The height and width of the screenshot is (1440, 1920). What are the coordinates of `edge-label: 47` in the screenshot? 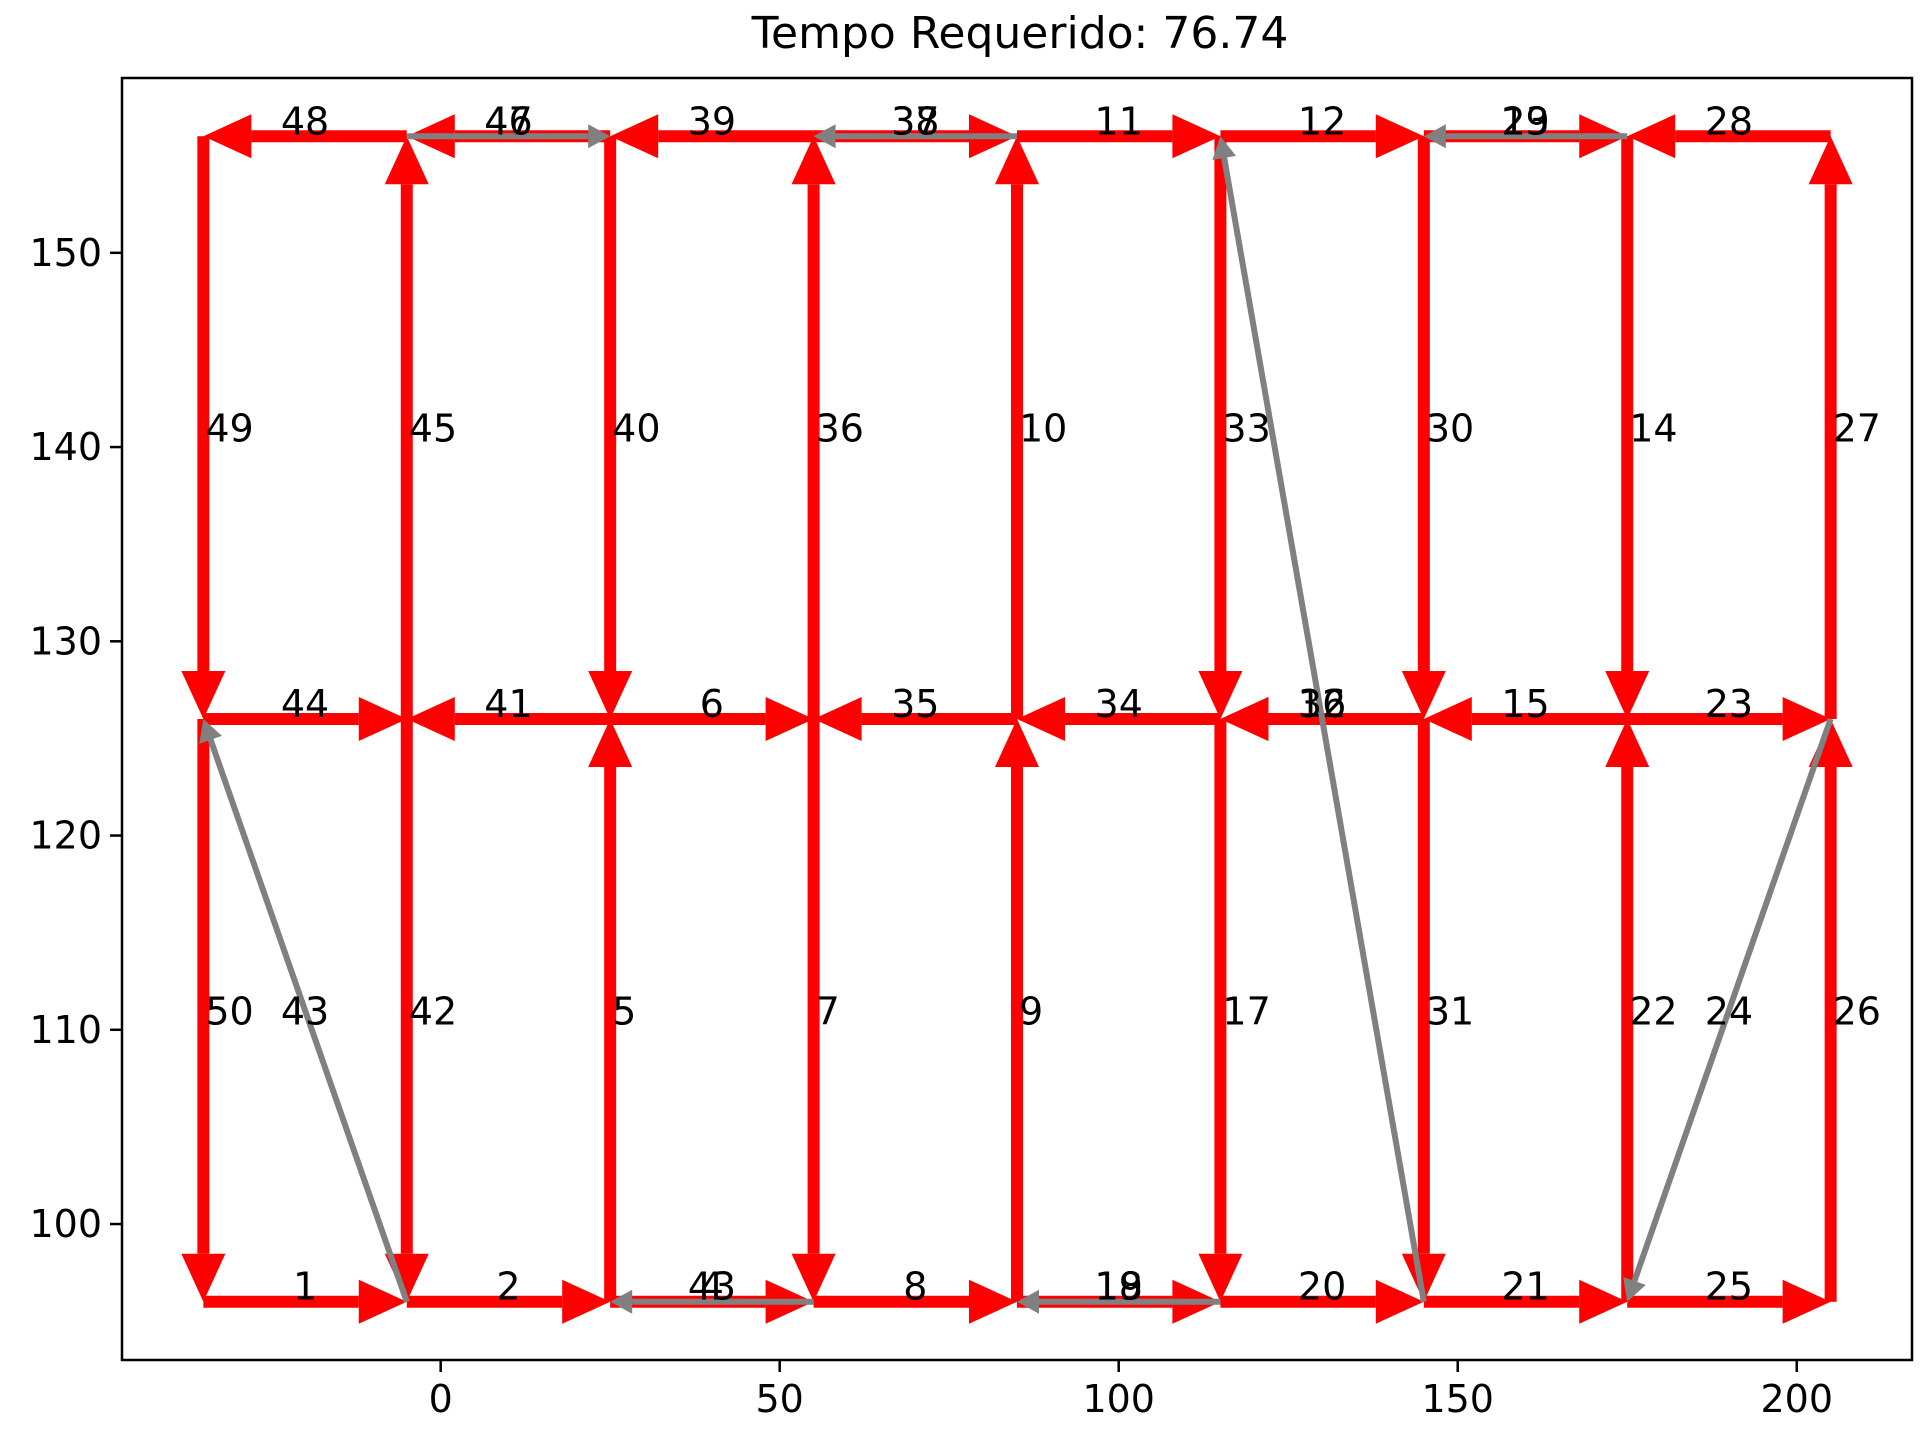 It's located at (508, 121).